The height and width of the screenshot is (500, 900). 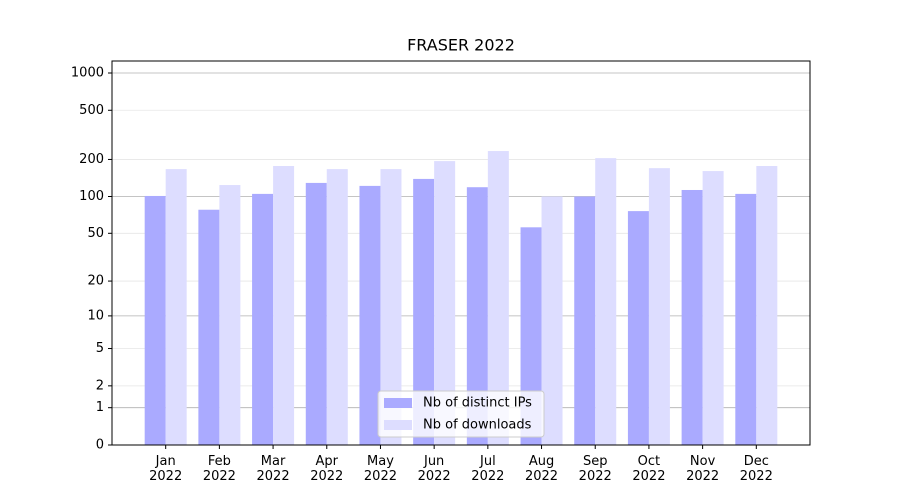 I want to click on x-tick-label: May 2022, so click(x=380, y=469).